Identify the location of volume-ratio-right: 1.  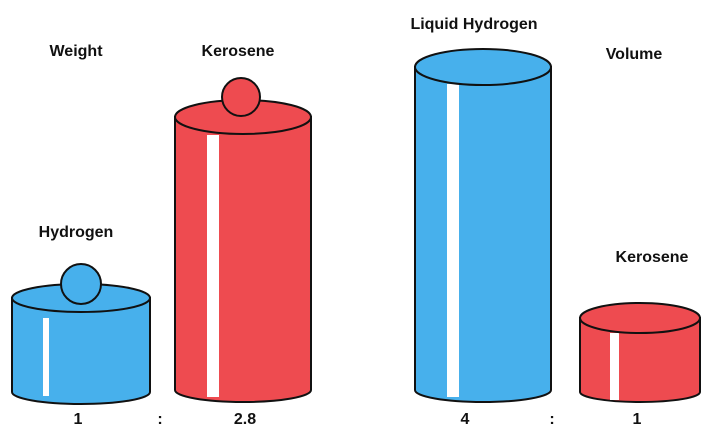
(637, 419).